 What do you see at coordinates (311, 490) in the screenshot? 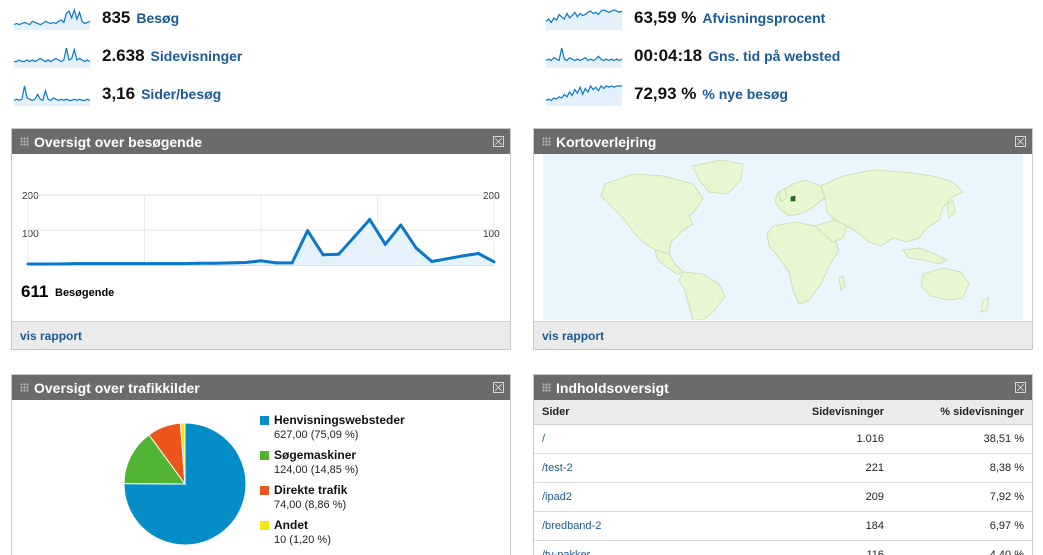
I see `legend-label-direct: Direkte trafik` at bounding box center [311, 490].